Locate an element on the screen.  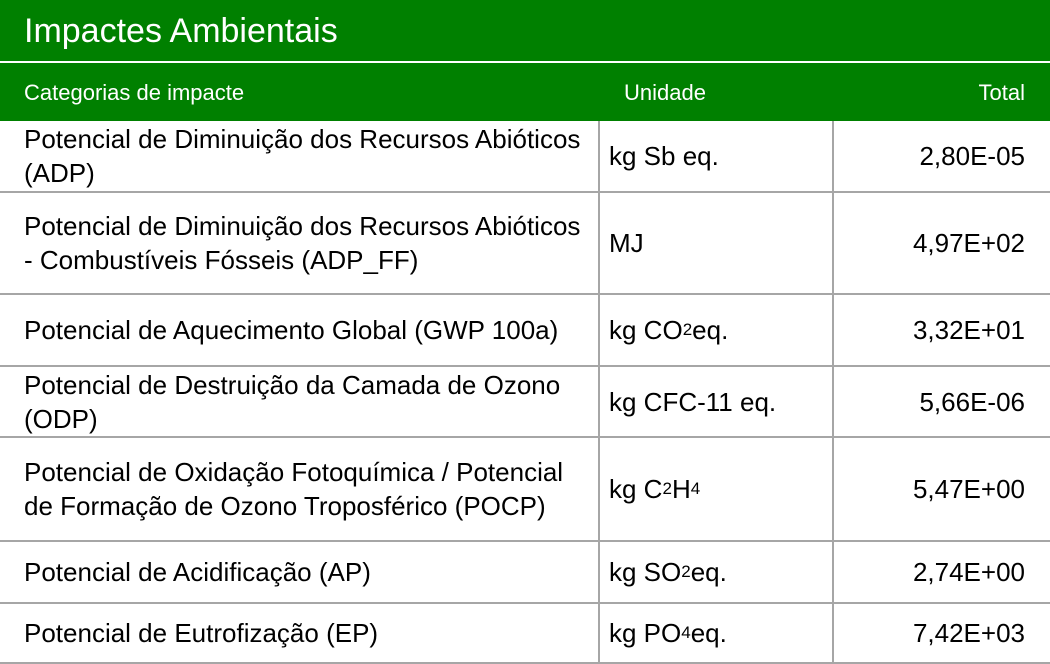
table-title-bar: Impactes Ambientais is located at coordinates (525, 30).